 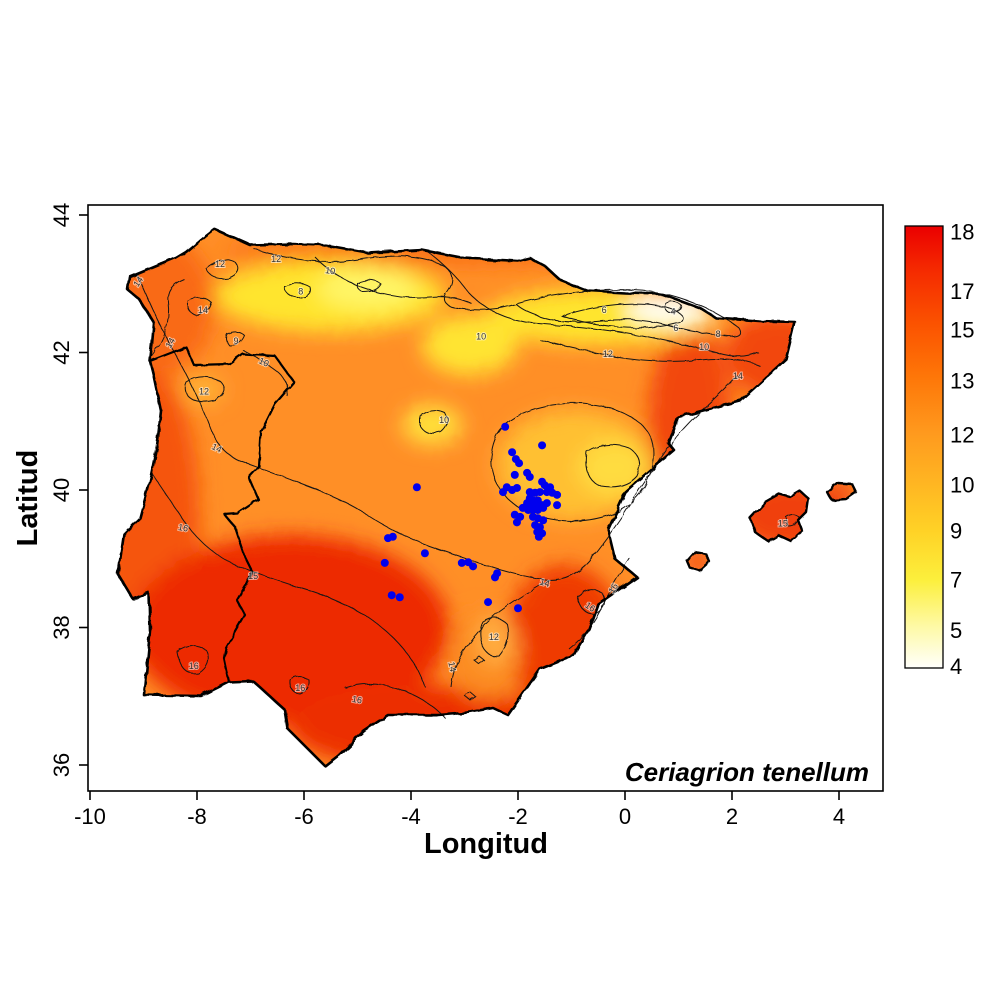 What do you see at coordinates (61, 490) in the screenshot?
I see `y-tick-label: 40` at bounding box center [61, 490].